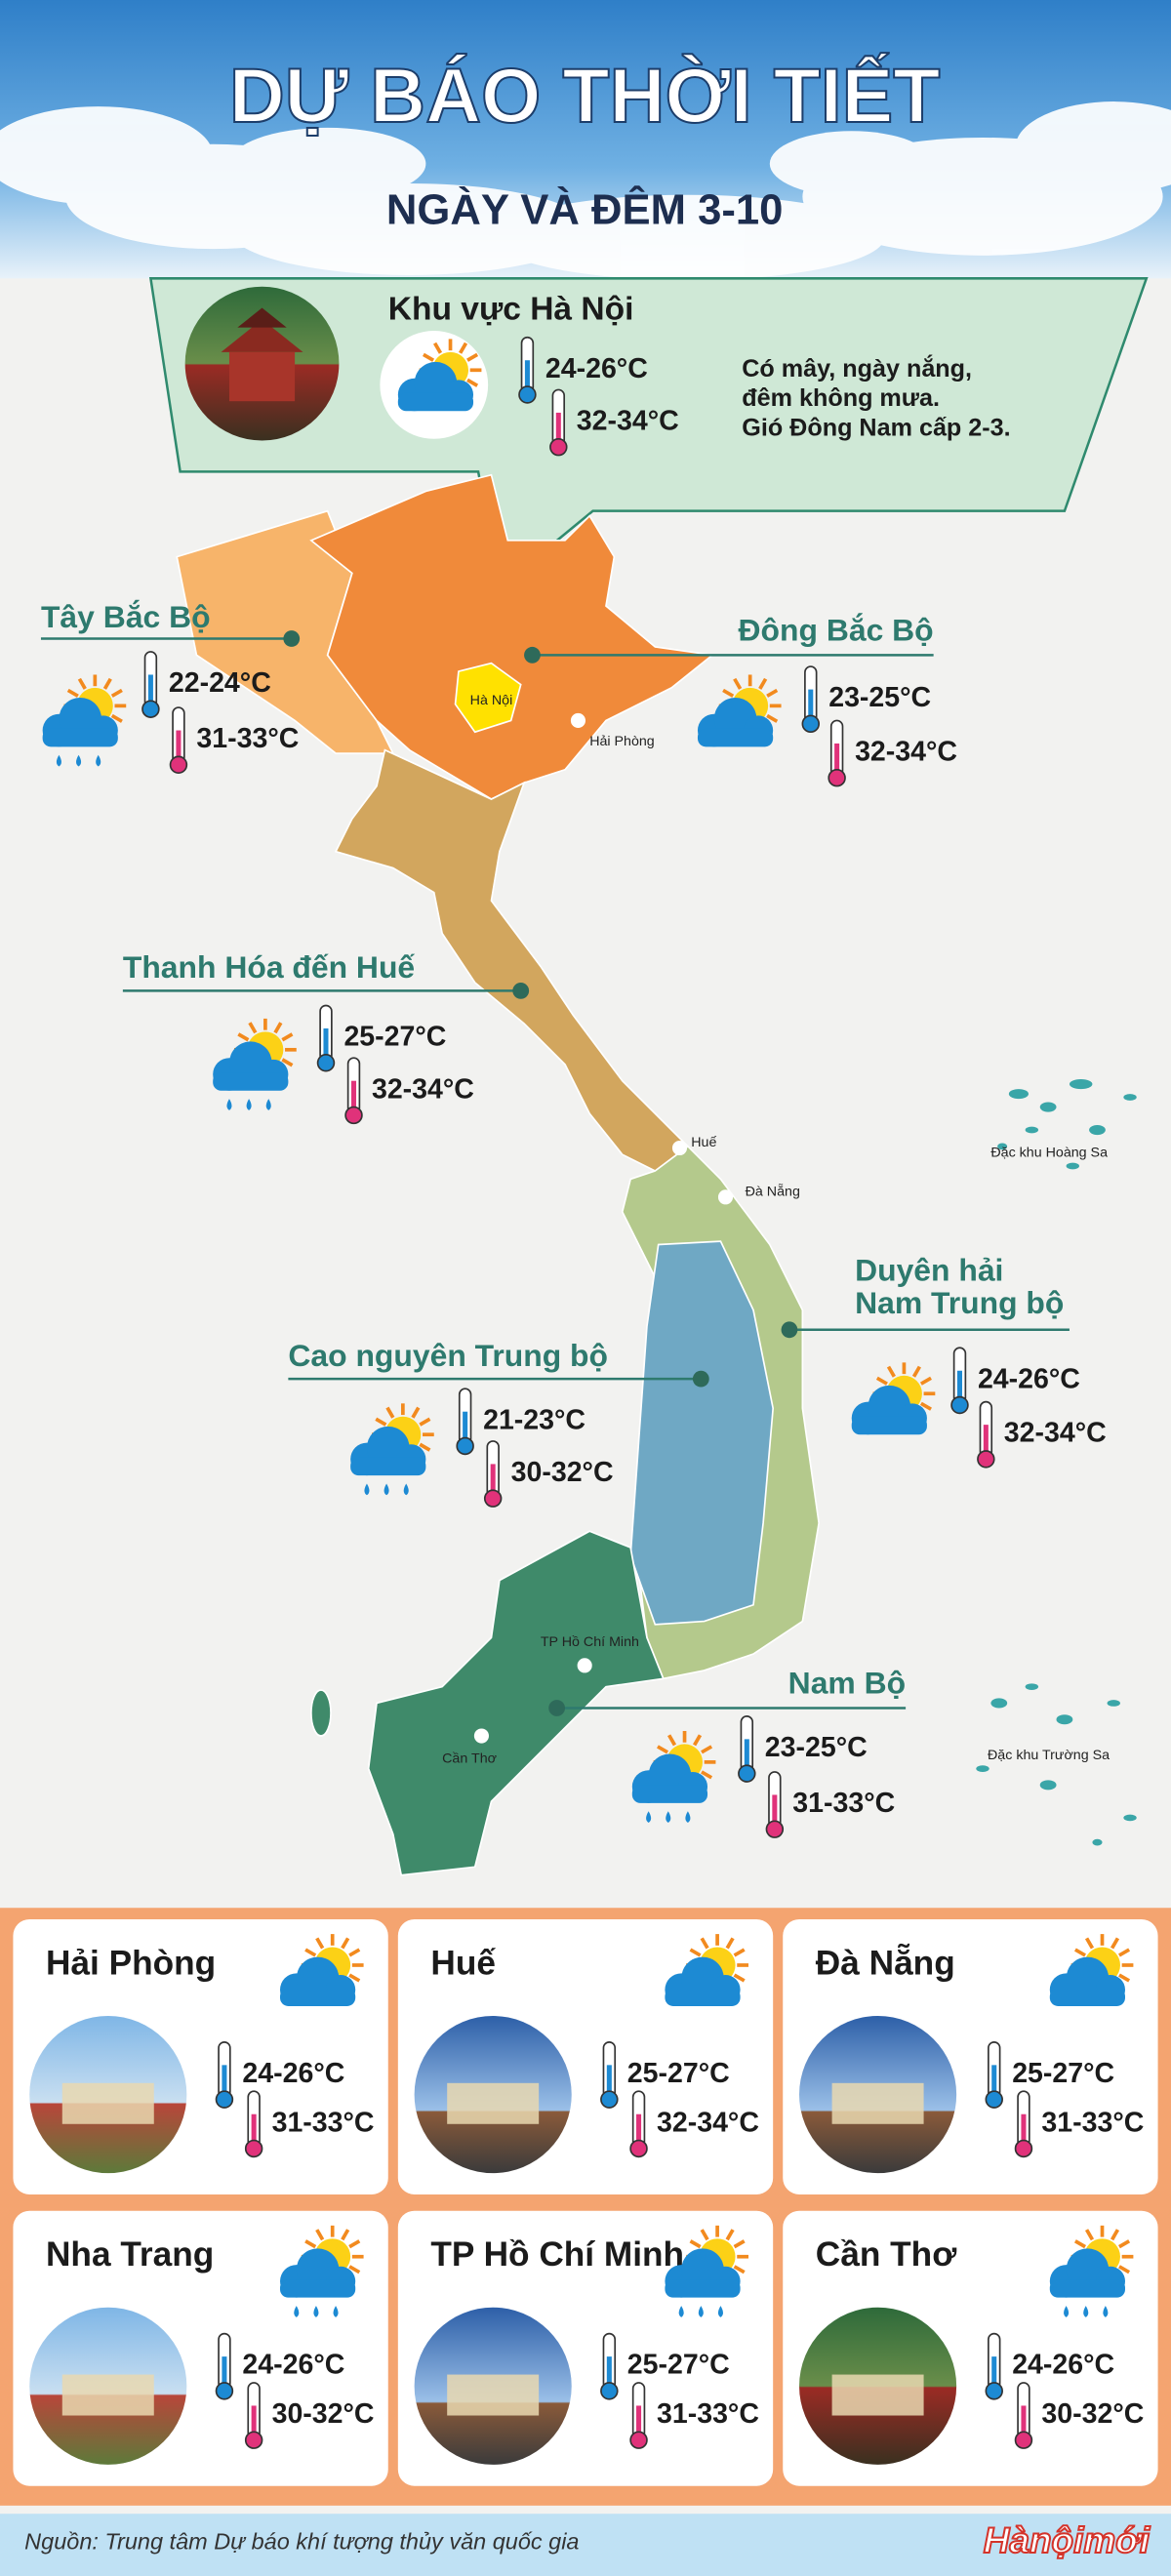 Image resolution: width=1171 pixels, height=2576 pixels. What do you see at coordinates (841, 398) in the screenshot?
I see `hanoi-description: đêm không mưa.` at bounding box center [841, 398].